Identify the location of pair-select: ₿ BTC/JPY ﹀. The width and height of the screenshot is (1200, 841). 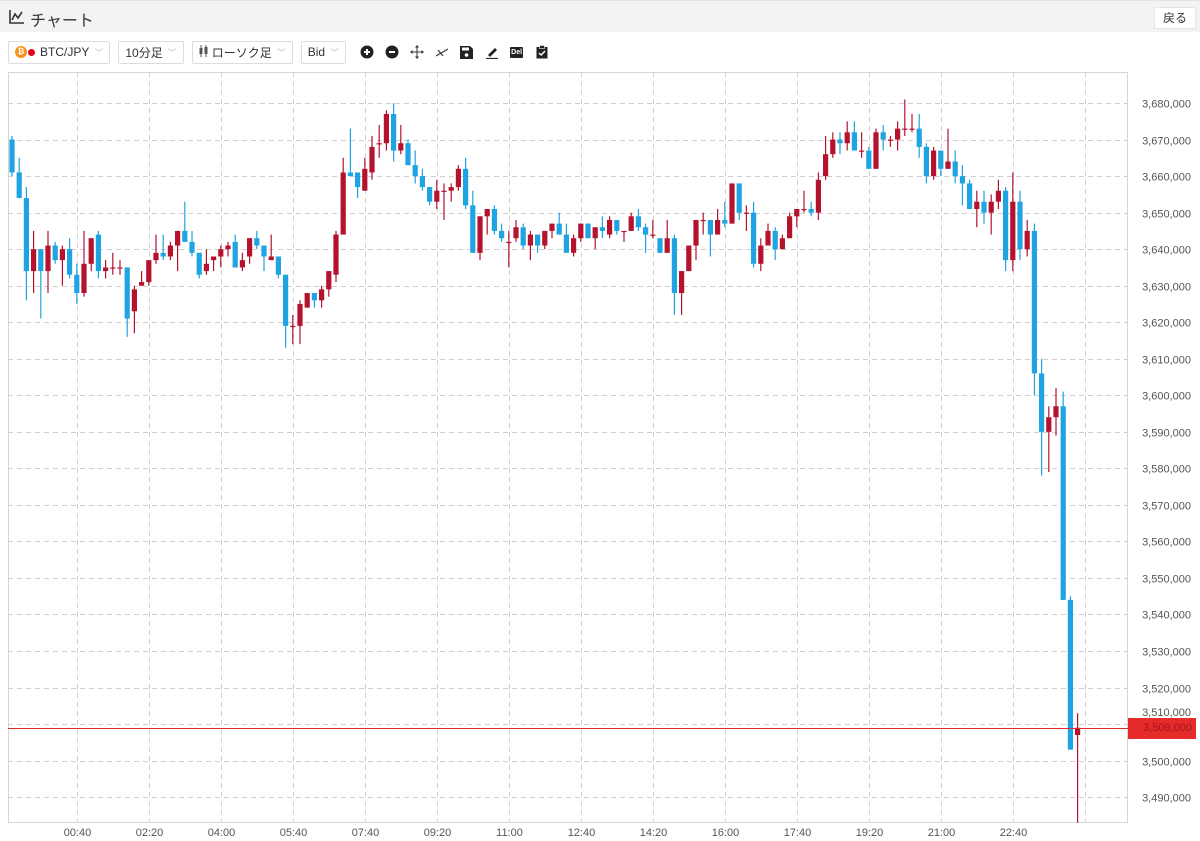
(59, 52).